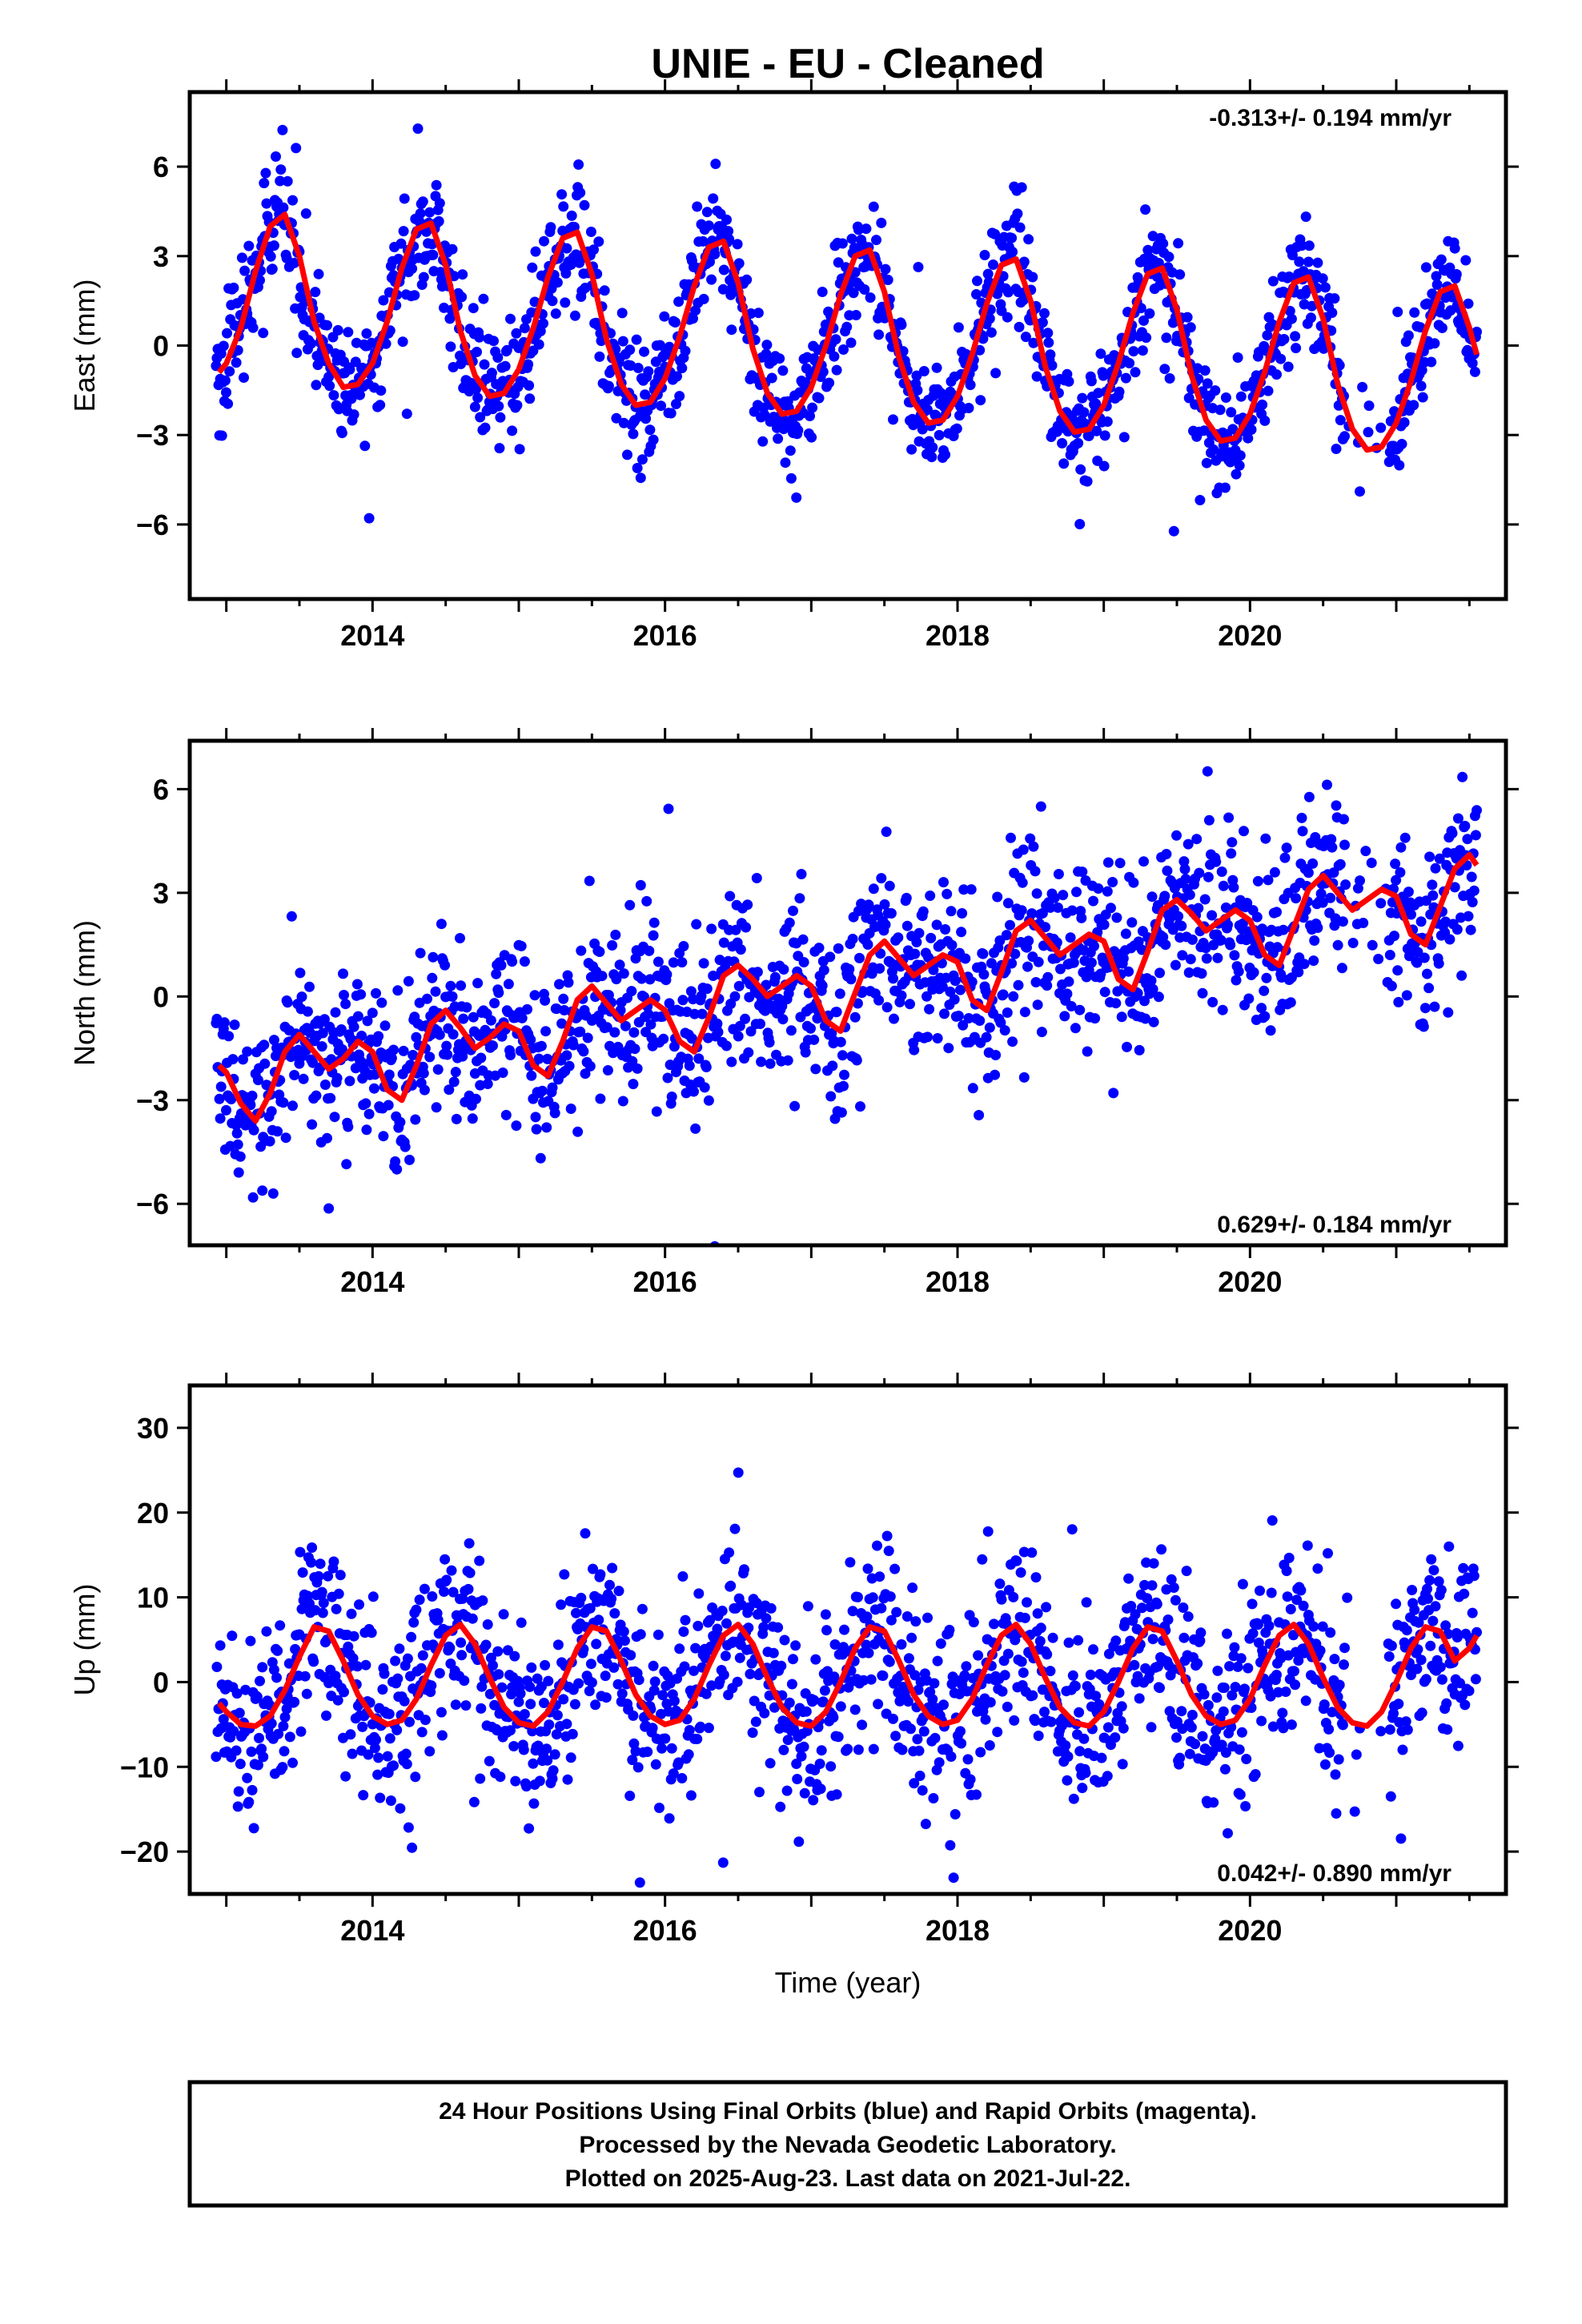 The width and height of the screenshot is (1582, 2324). I want to click on north-fit-line, so click(848, 988).